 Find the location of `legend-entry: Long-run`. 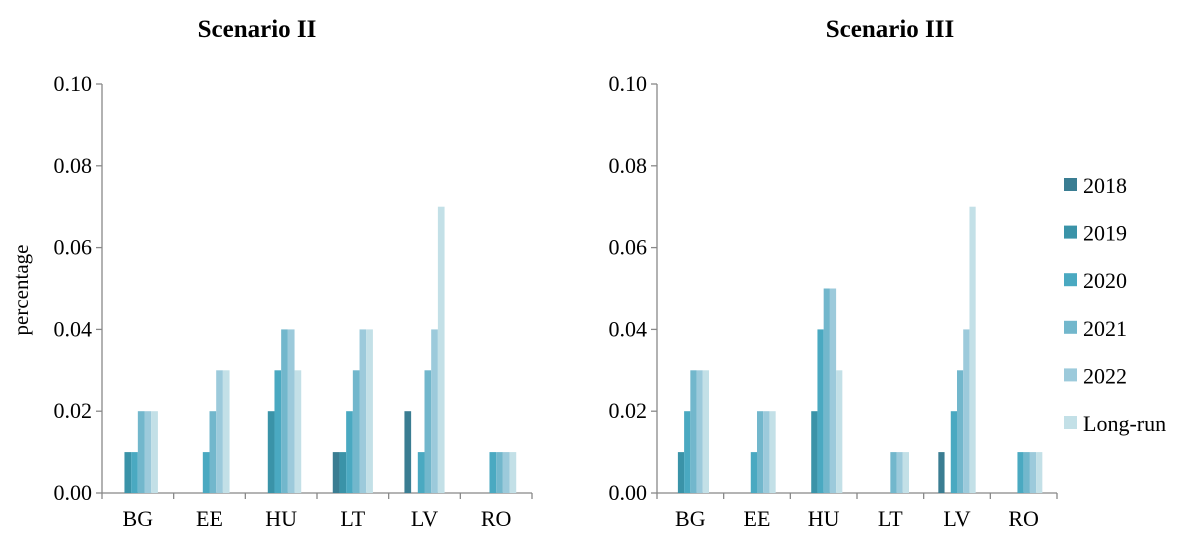

legend-entry: Long-run is located at coordinates (1124, 423).